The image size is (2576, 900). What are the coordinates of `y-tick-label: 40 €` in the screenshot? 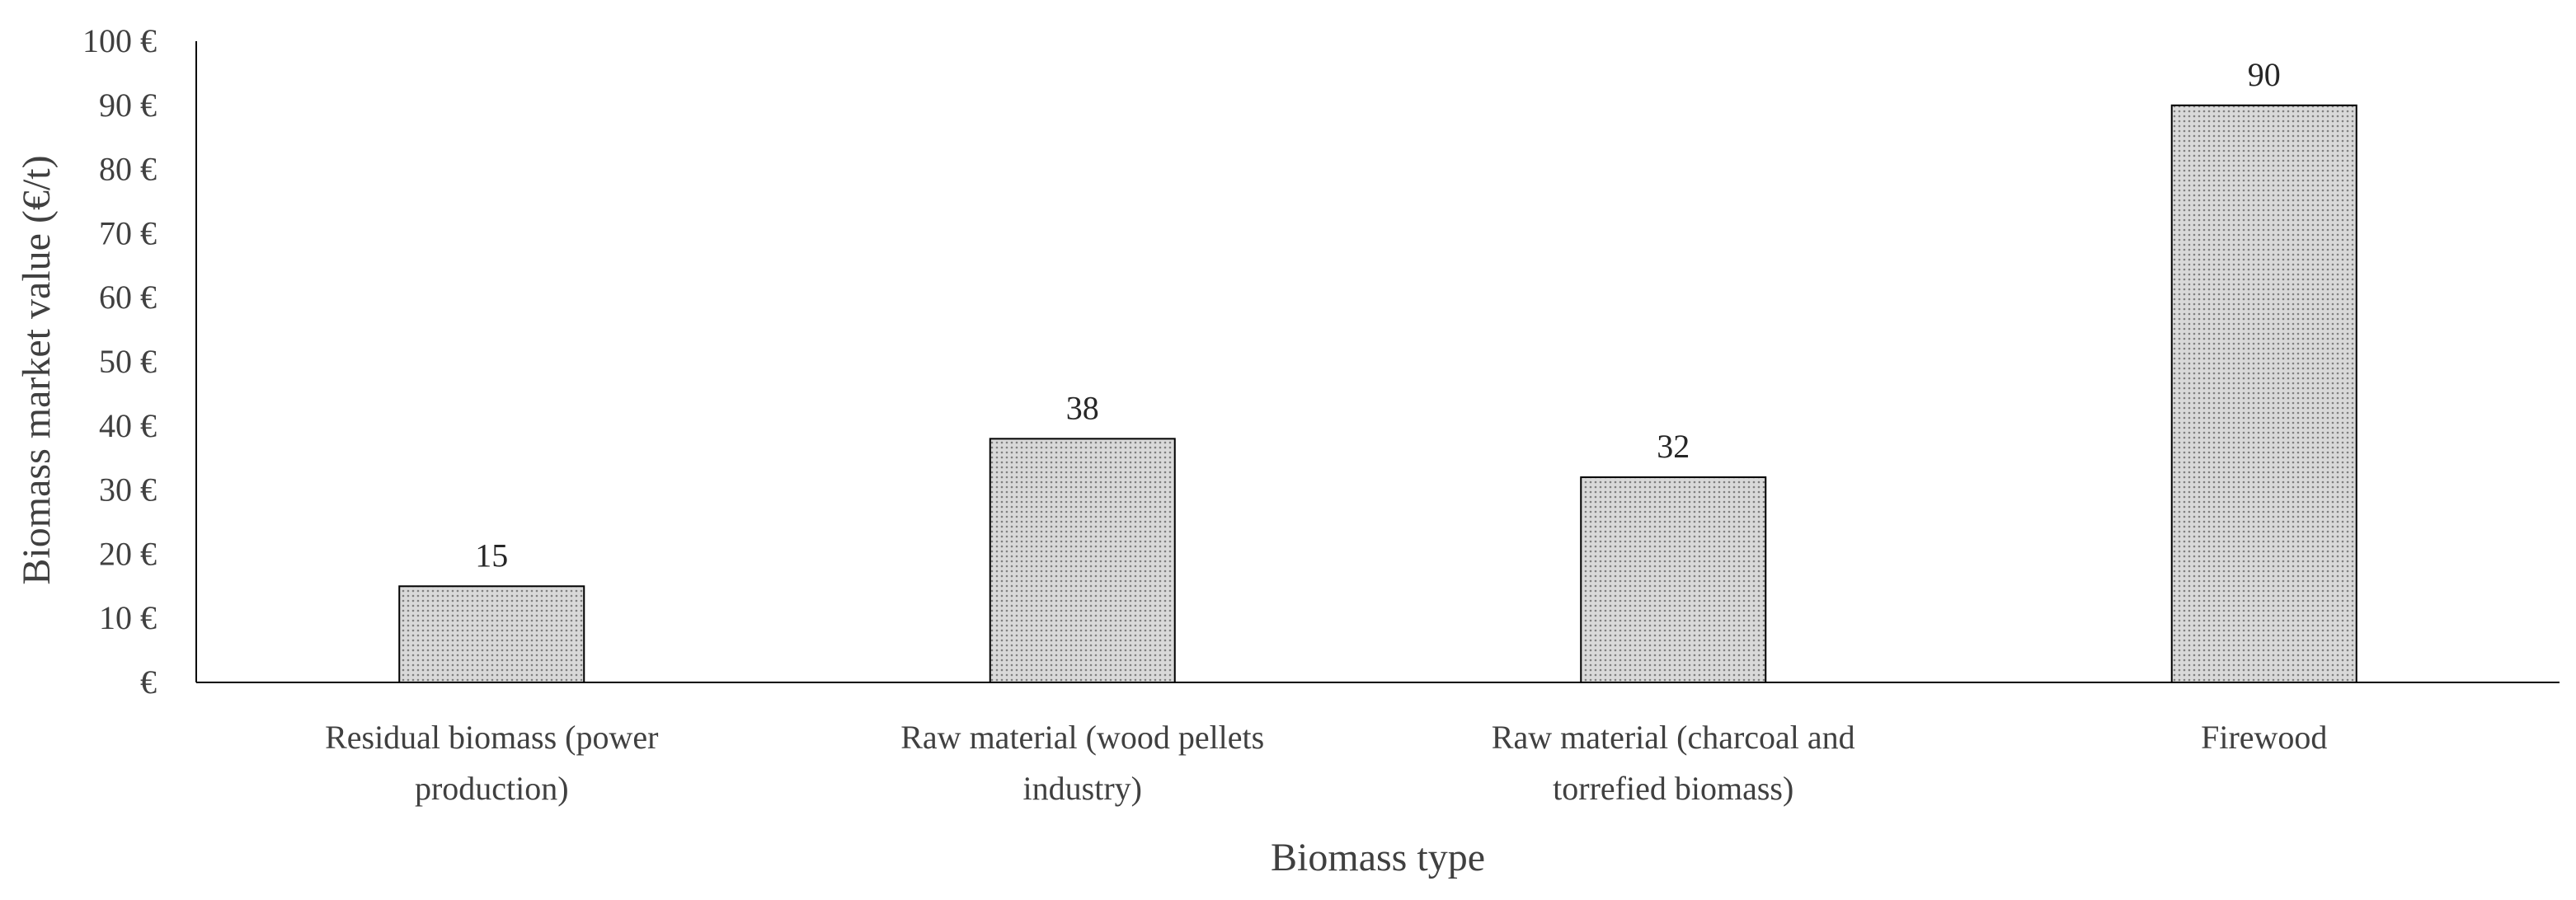 It's located at (128, 425).